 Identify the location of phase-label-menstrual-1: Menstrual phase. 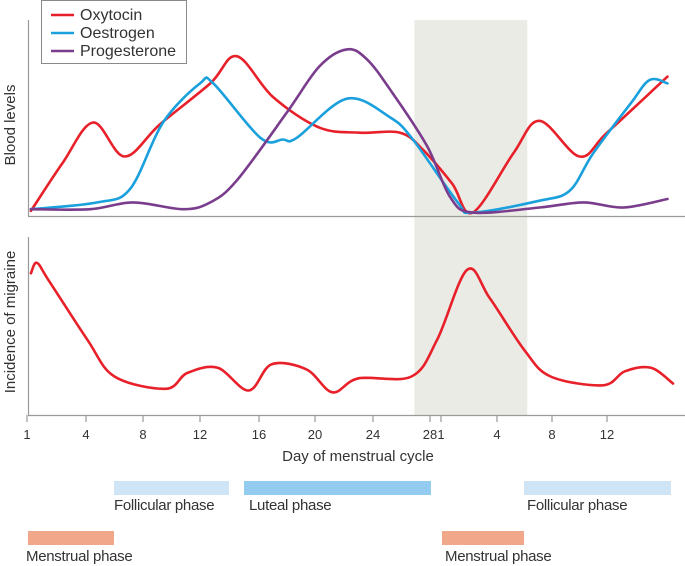
(79, 556).